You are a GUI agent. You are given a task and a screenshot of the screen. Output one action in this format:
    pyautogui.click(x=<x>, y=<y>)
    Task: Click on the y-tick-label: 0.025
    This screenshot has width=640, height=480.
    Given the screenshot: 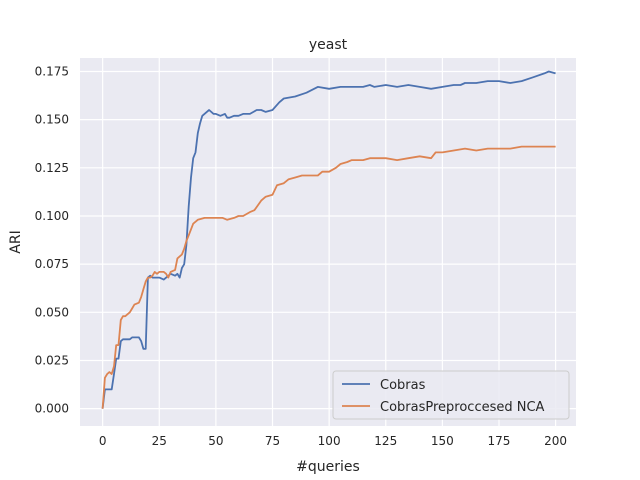 What is the action you would take?
    pyautogui.click(x=52, y=360)
    